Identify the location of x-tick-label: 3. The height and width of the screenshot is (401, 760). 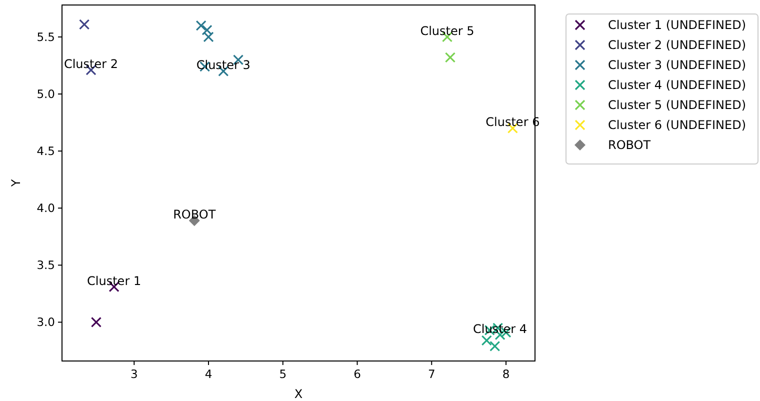
(134, 374).